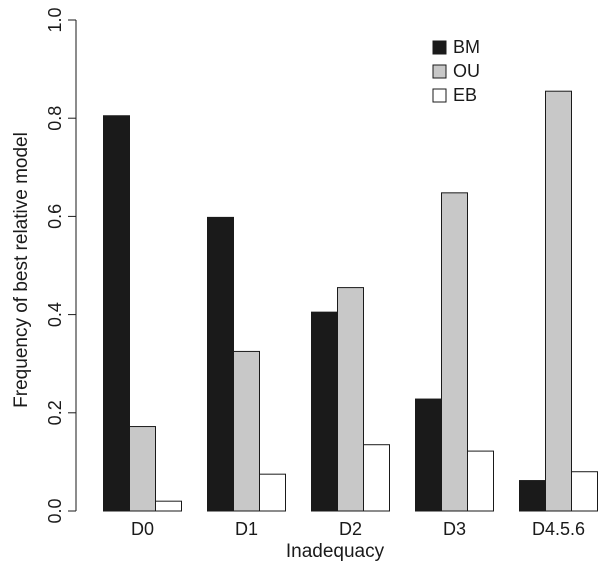 The image size is (603, 569). I want to click on y-tick-label: 0.2, so click(55, 412).